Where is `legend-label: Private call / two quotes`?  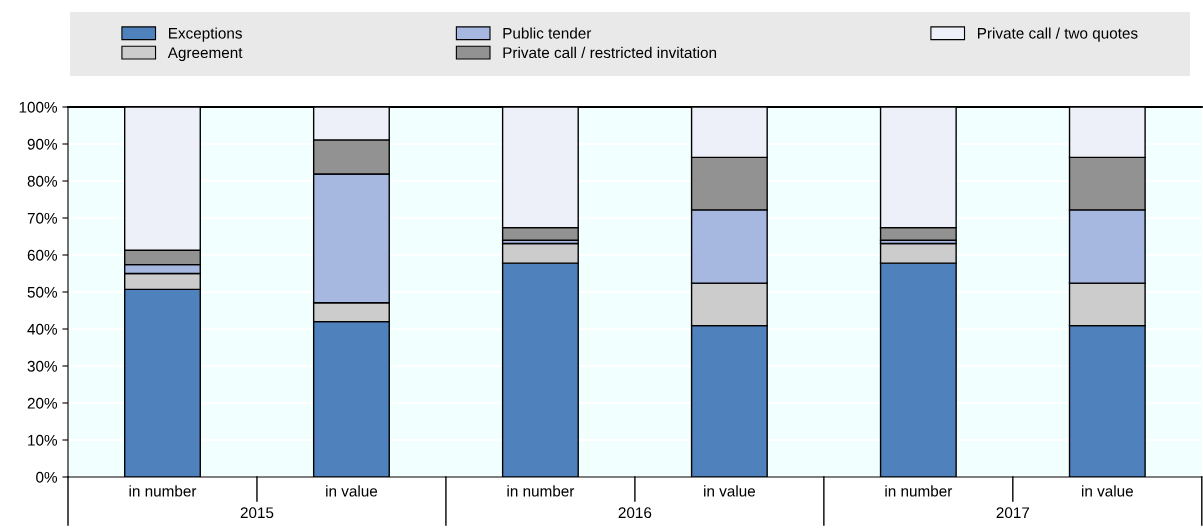 legend-label: Private call / two quotes is located at coordinates (1058, 34).